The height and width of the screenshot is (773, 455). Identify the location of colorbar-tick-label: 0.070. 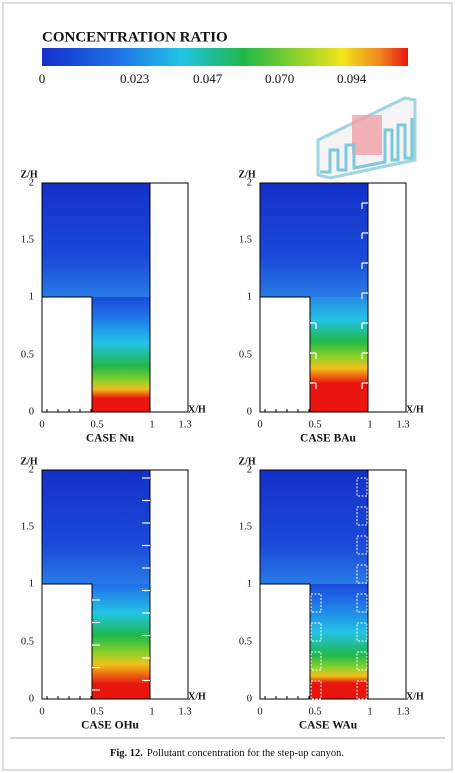
(279, 78).